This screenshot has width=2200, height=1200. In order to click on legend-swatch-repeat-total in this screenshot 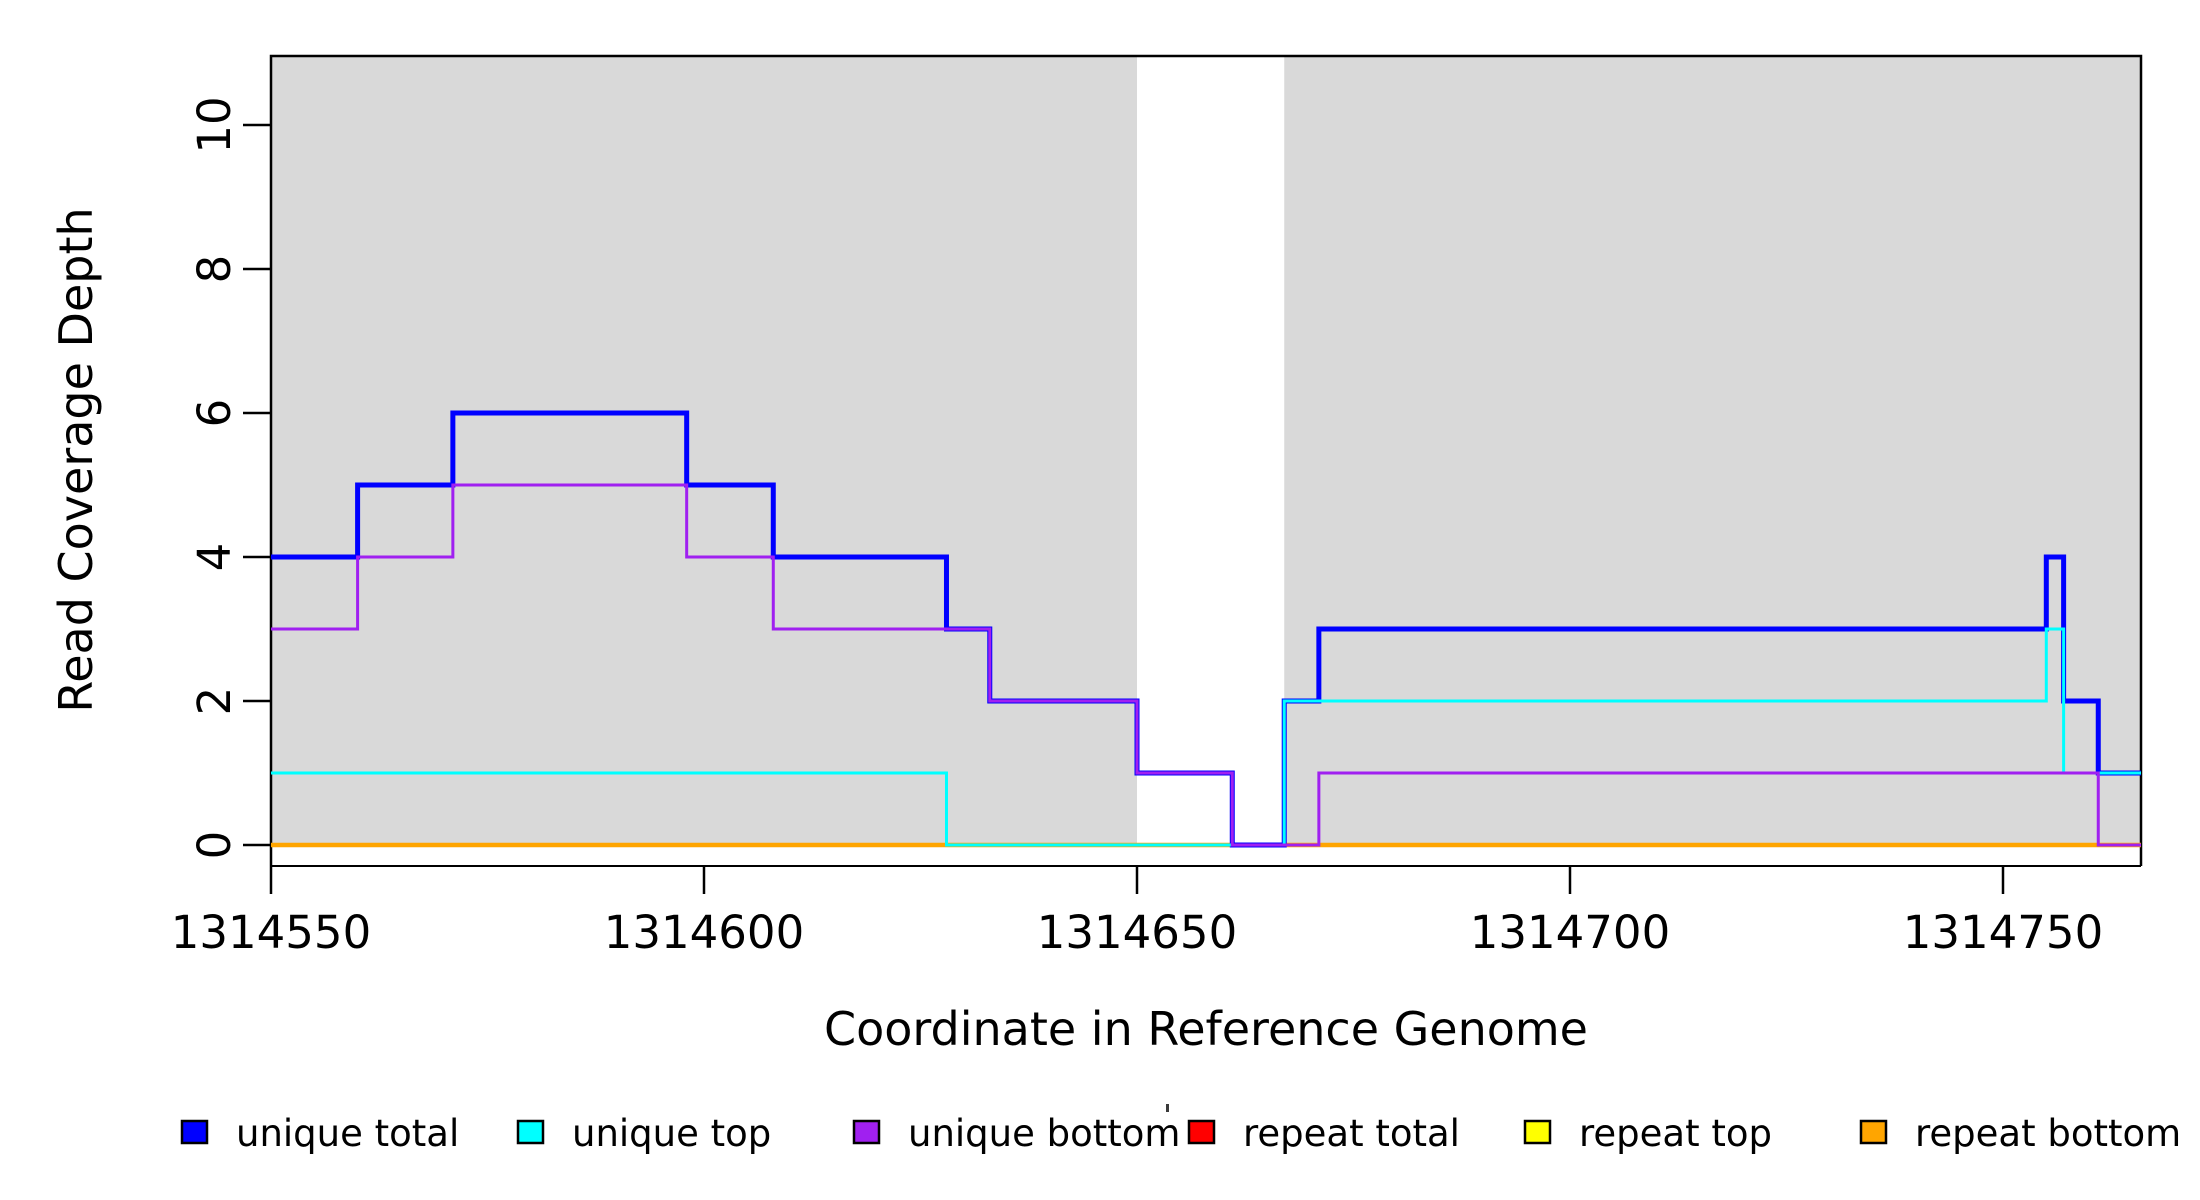, I will do `click(1201, 1132)`.